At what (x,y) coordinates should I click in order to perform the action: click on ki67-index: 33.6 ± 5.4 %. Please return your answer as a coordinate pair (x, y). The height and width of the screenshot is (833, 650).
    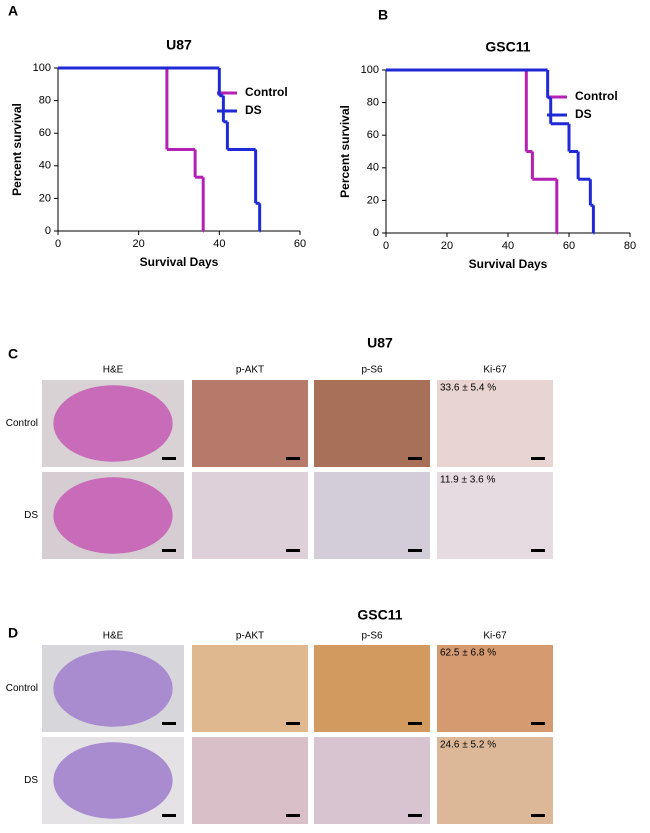
    Looking at the image, I should click on (468, 388).